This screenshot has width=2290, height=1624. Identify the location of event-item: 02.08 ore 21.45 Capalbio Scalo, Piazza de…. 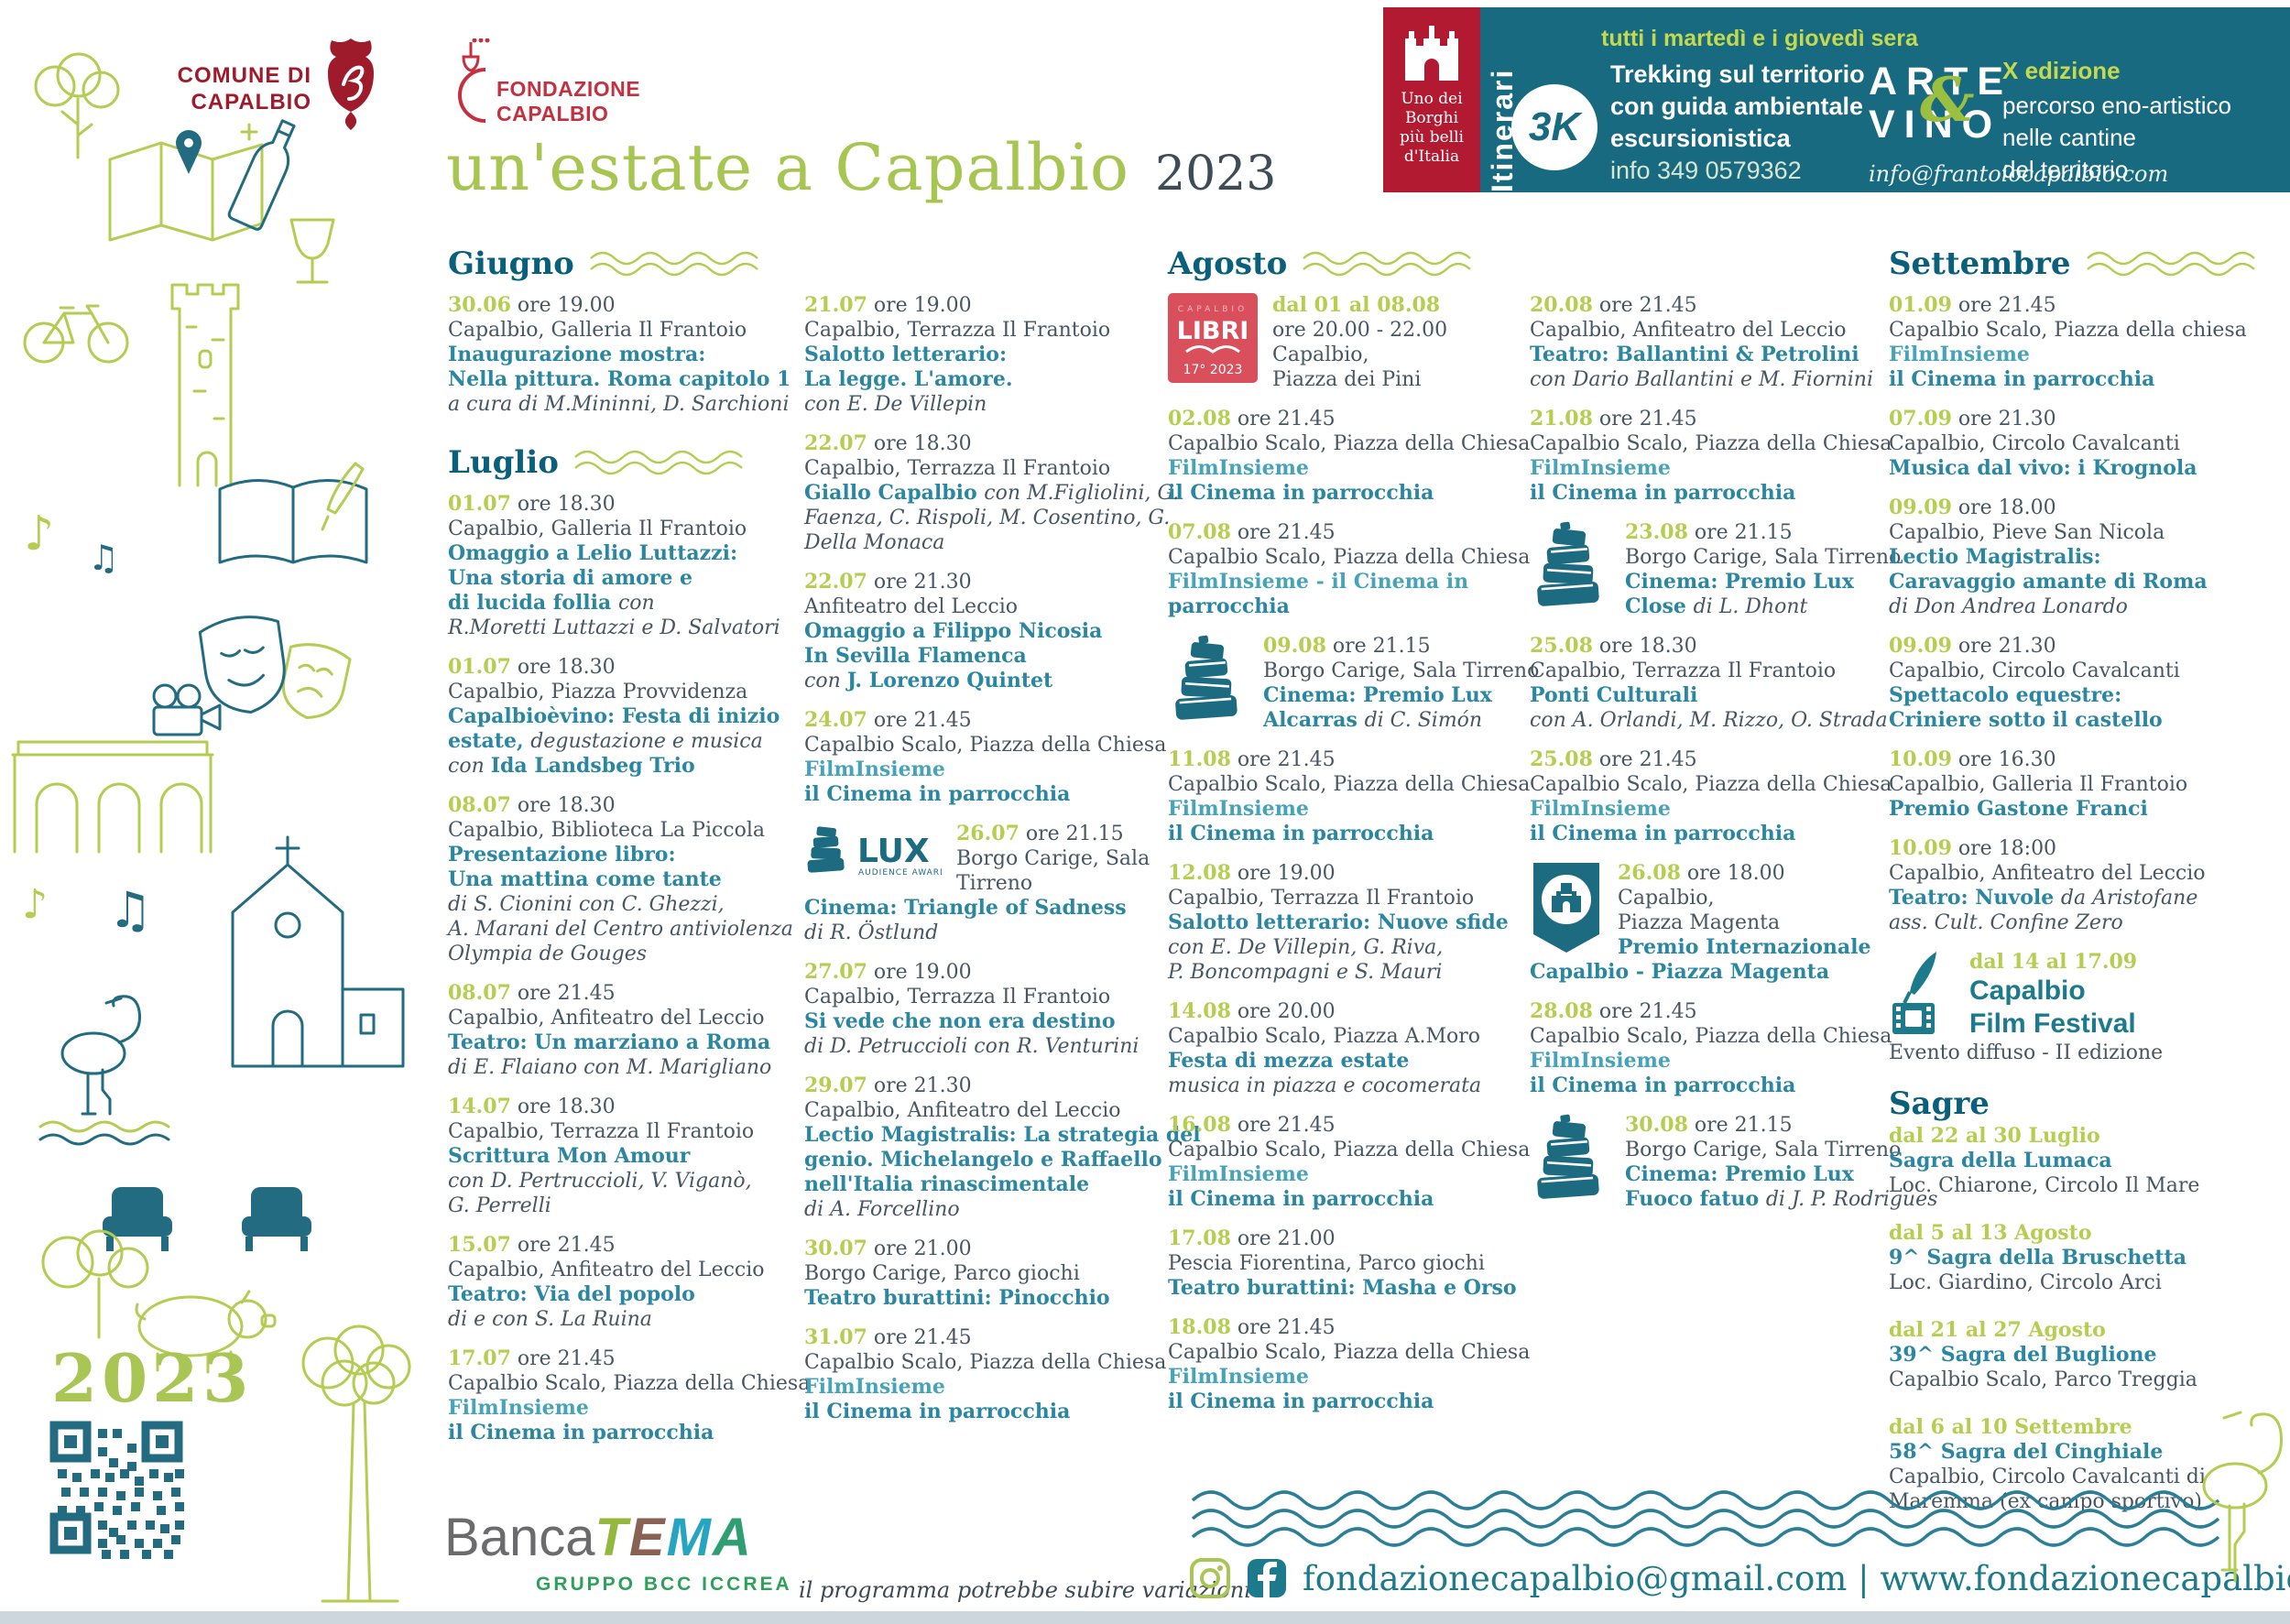
(1349, 456).